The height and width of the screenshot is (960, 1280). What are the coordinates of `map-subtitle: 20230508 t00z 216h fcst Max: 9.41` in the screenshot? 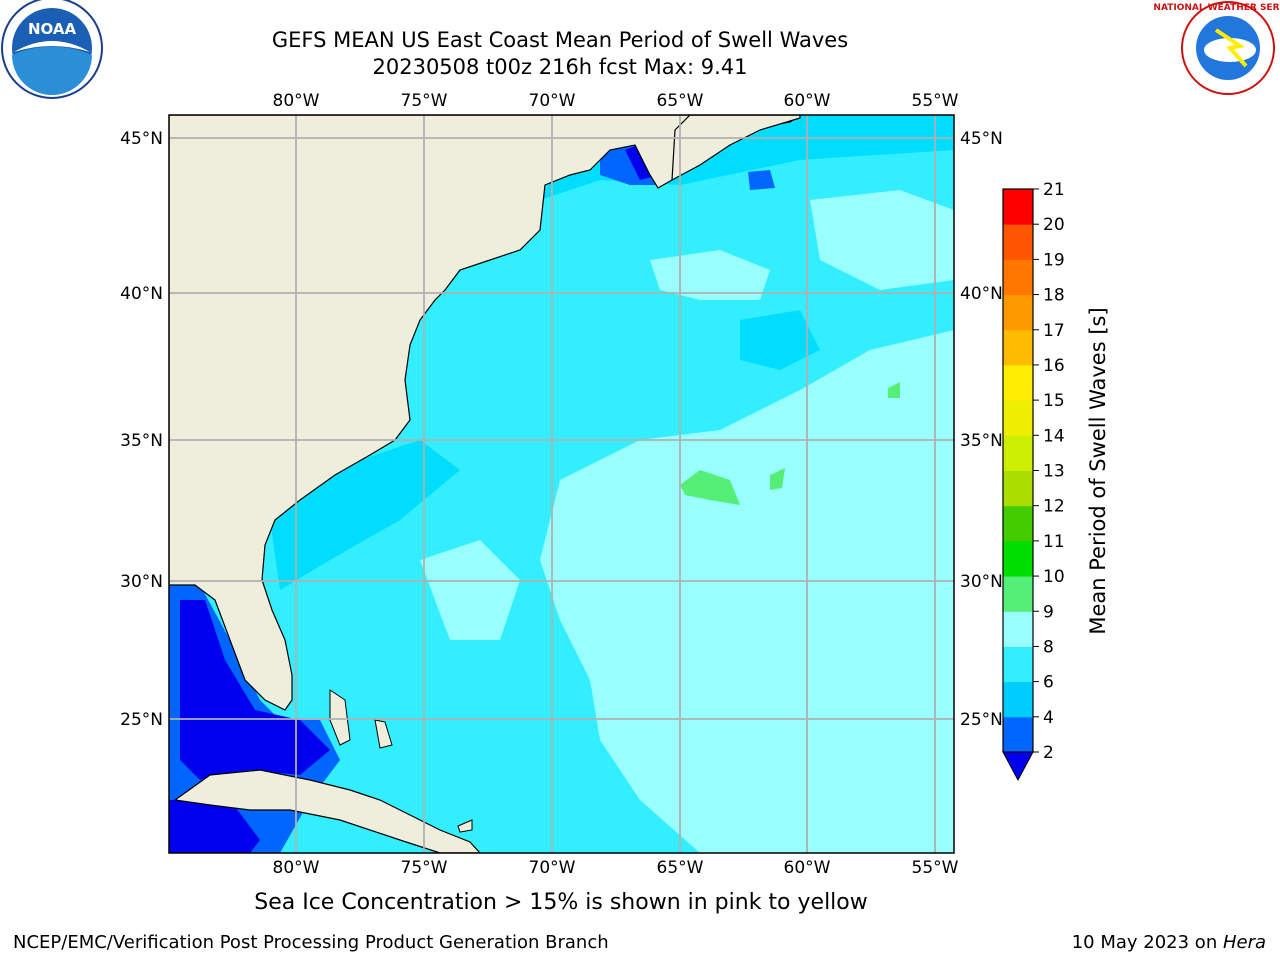 It's located at (560, 67).